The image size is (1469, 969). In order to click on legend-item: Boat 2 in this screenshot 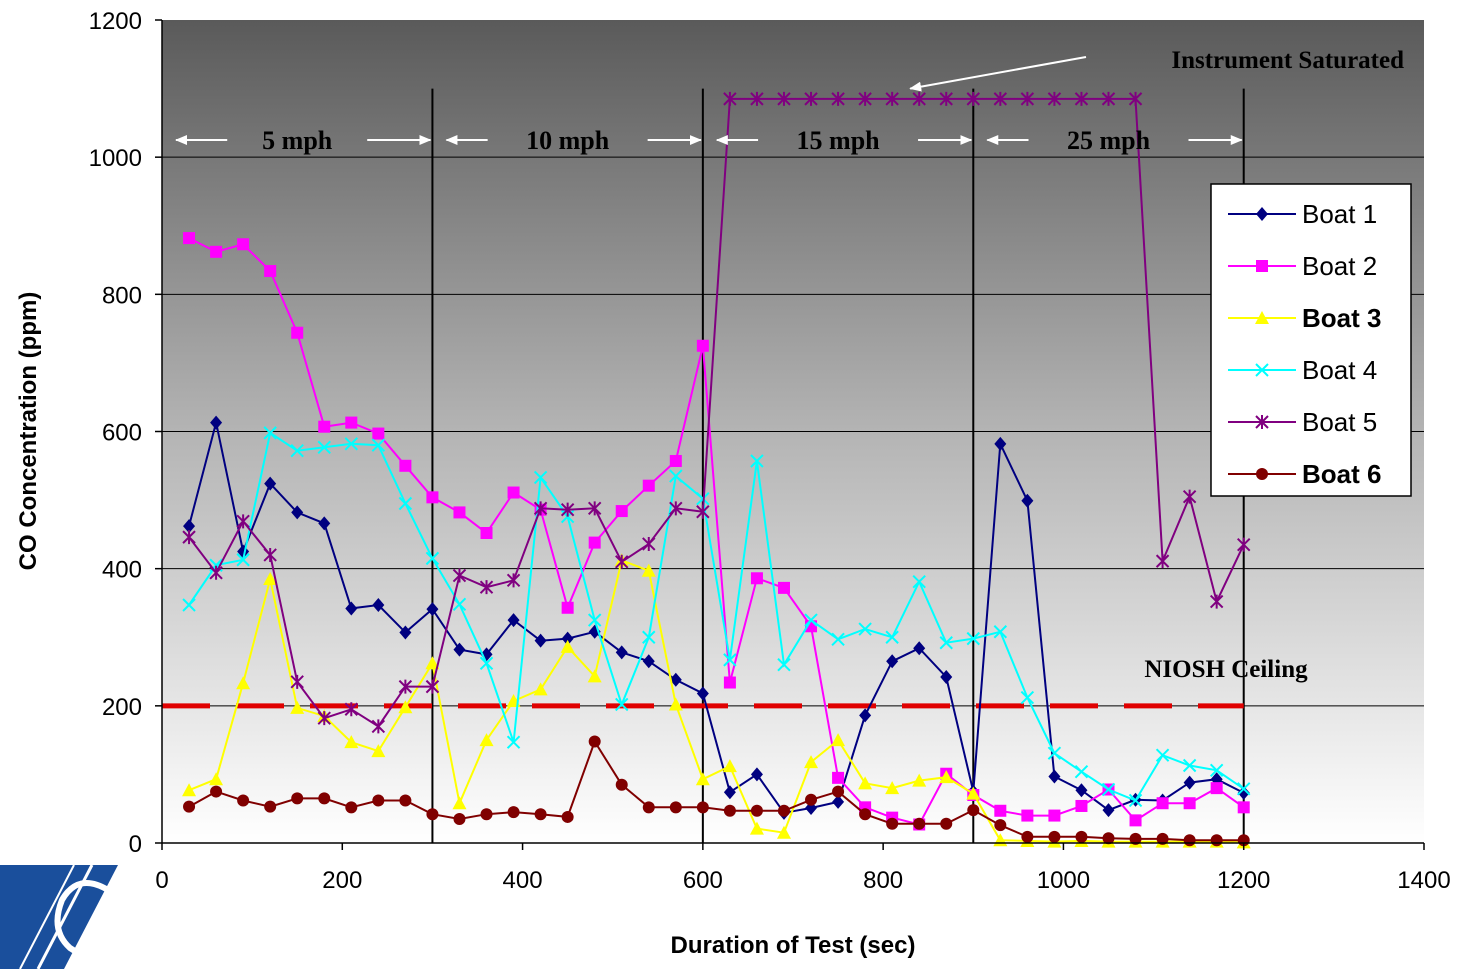, I will do `click(1302, 266)`.